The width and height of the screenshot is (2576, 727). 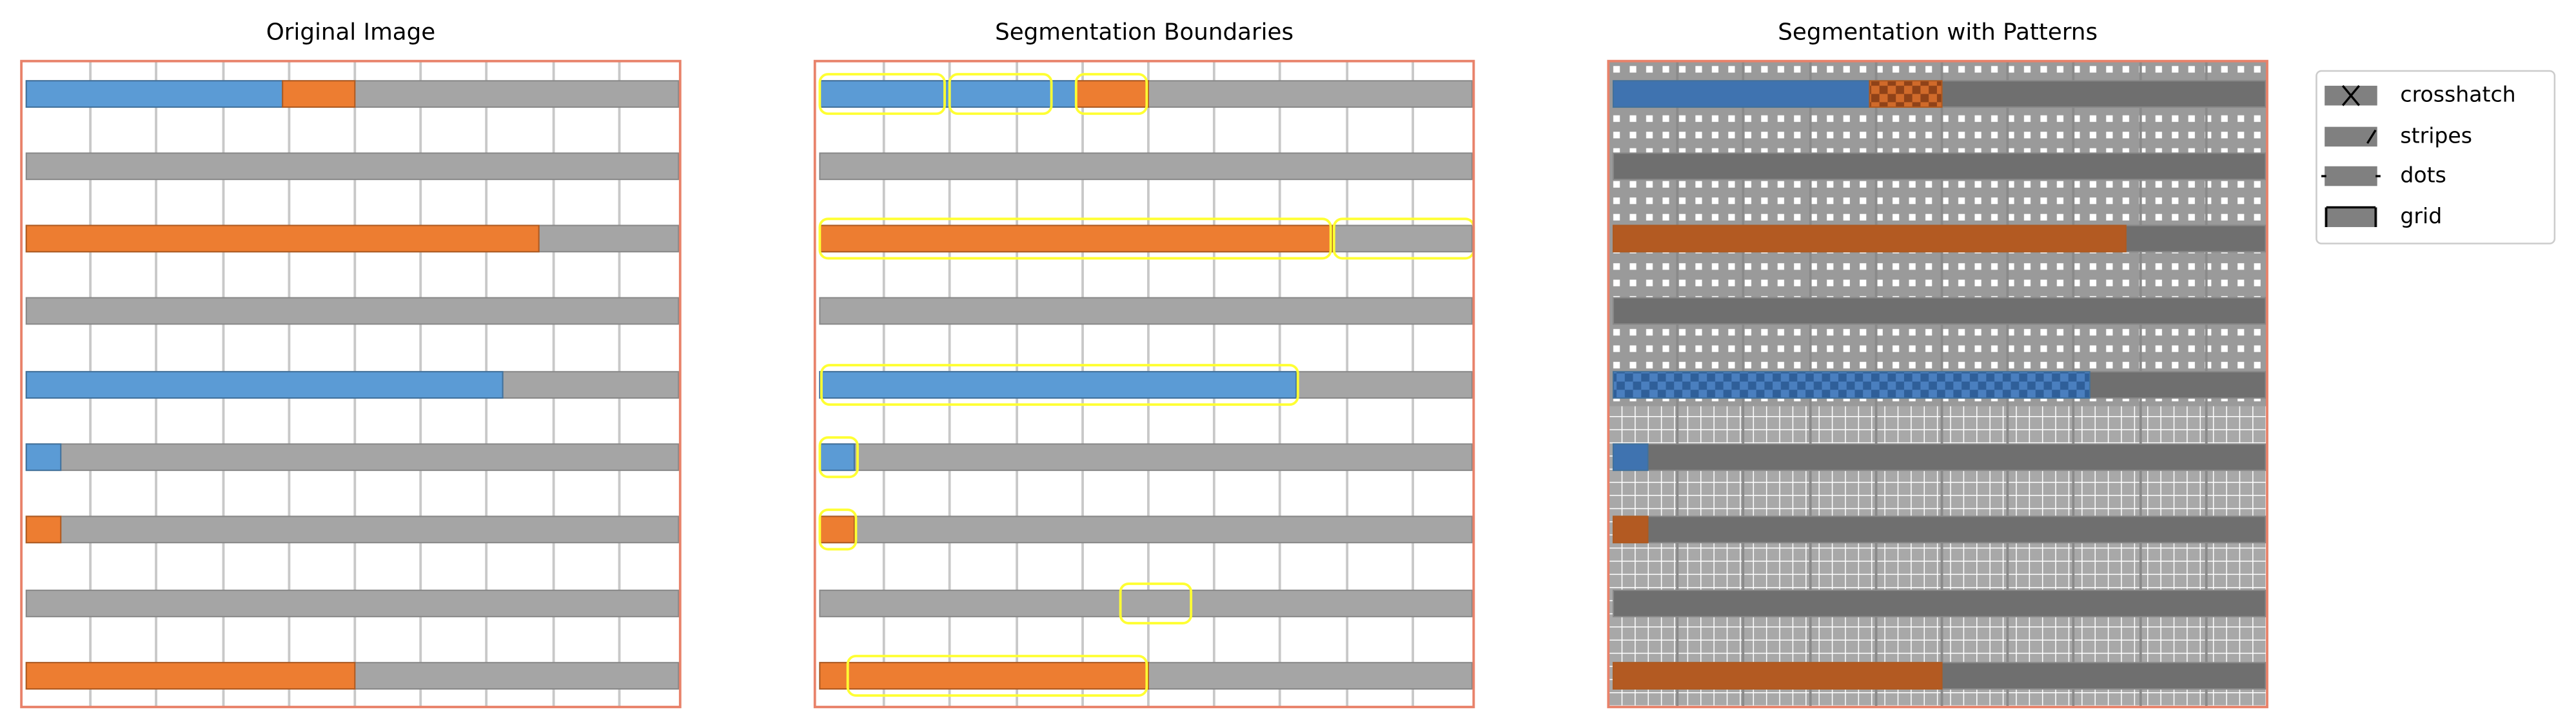 I want to click on legend-label: stripes, so click(x=2436, y=135).